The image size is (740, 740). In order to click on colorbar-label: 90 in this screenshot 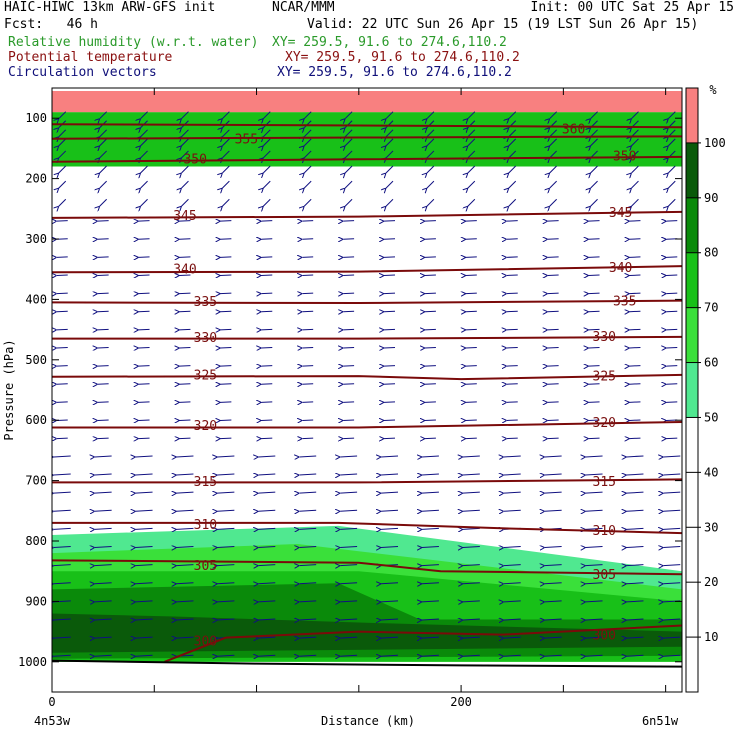, I will do `click(711, 198)`.